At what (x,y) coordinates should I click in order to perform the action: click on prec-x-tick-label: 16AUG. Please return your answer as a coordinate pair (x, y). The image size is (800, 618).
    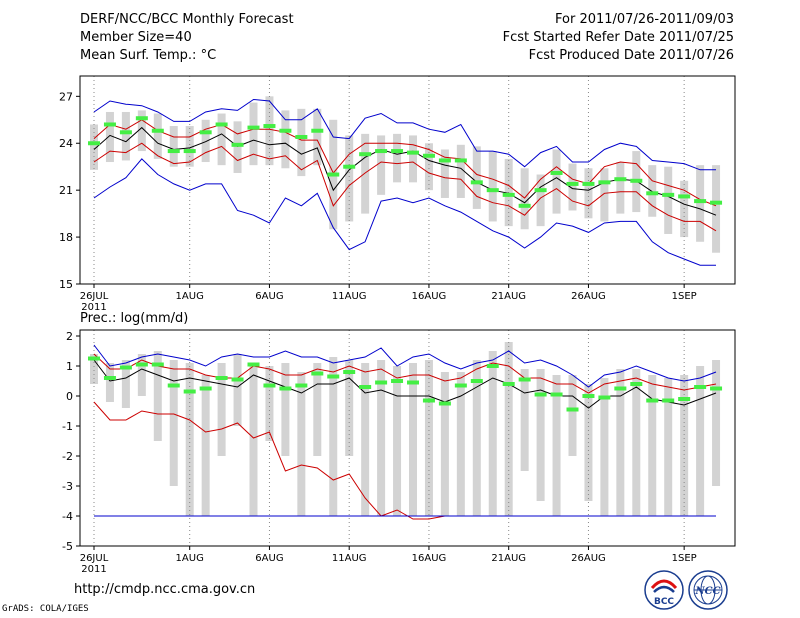
    Looking at the image, I should click on (429, 558).